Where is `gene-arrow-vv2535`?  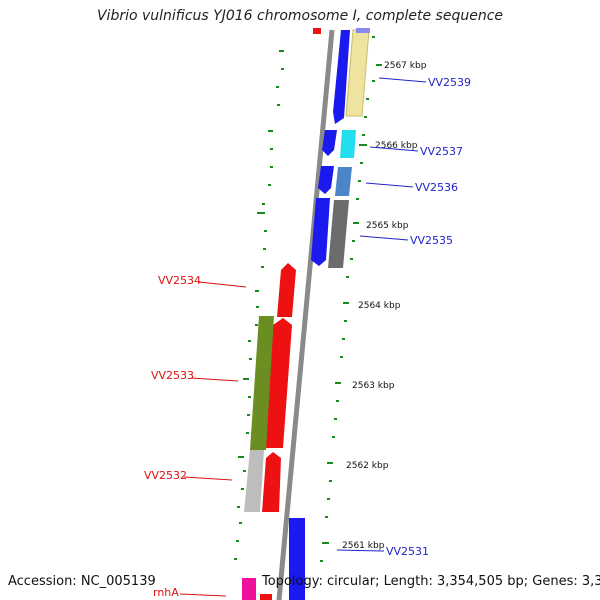 gene-arrow-vv2535 is located at coordinates (320, 232).